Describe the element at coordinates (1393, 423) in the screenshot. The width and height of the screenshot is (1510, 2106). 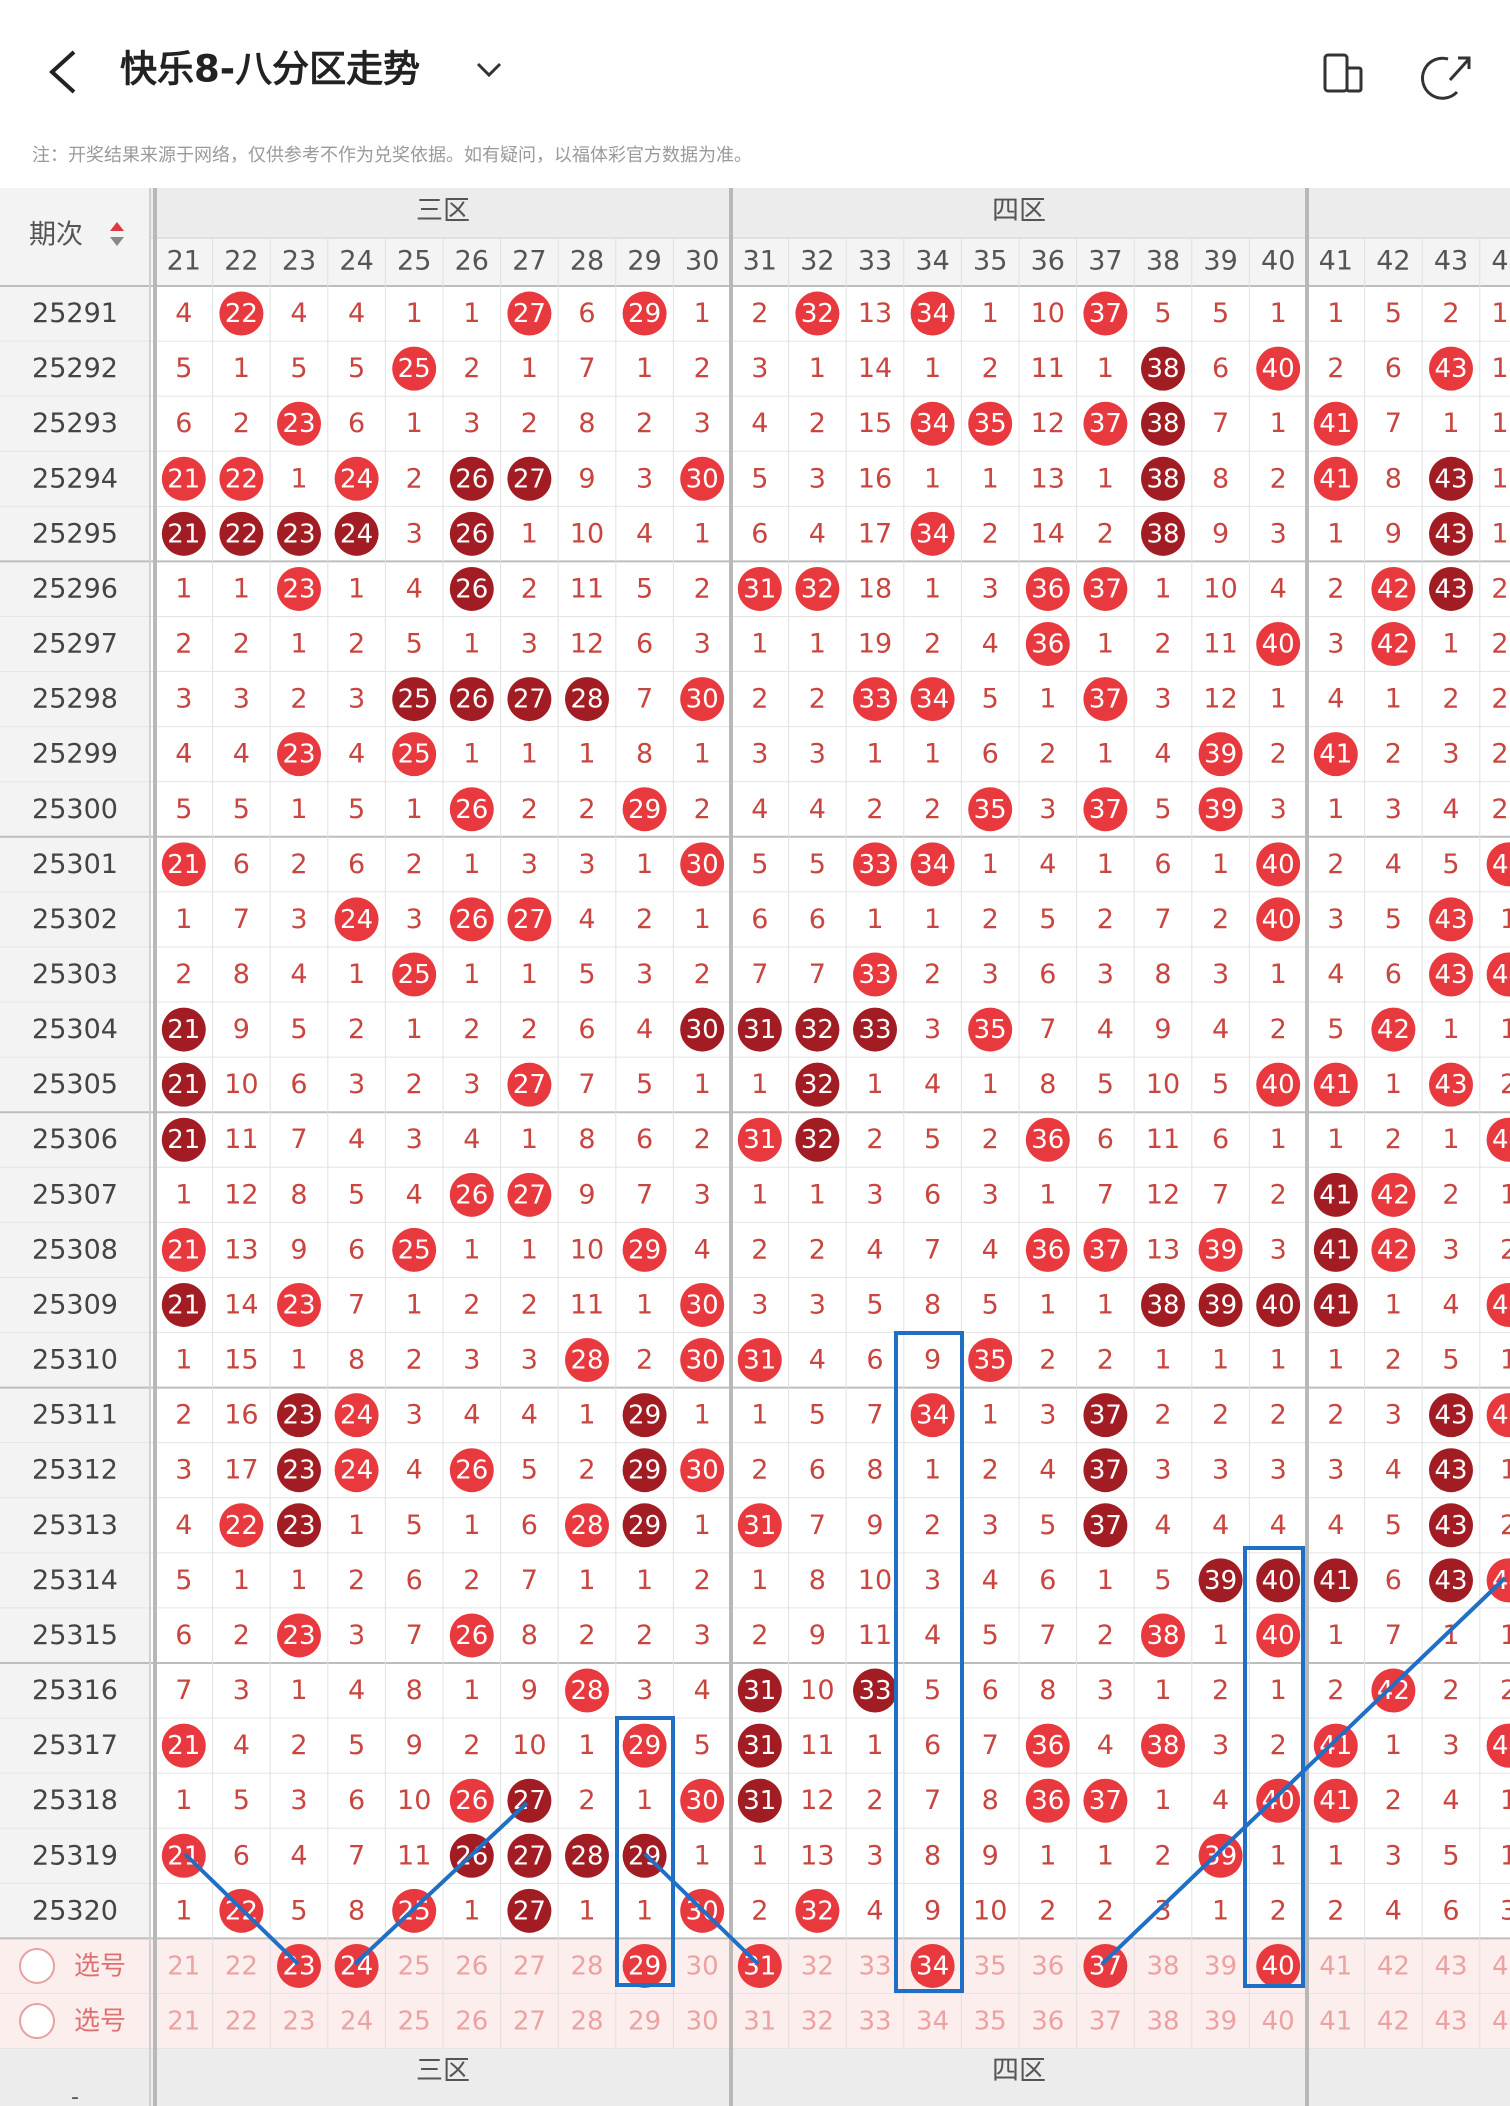
I see `miss-count: 7` at that location.